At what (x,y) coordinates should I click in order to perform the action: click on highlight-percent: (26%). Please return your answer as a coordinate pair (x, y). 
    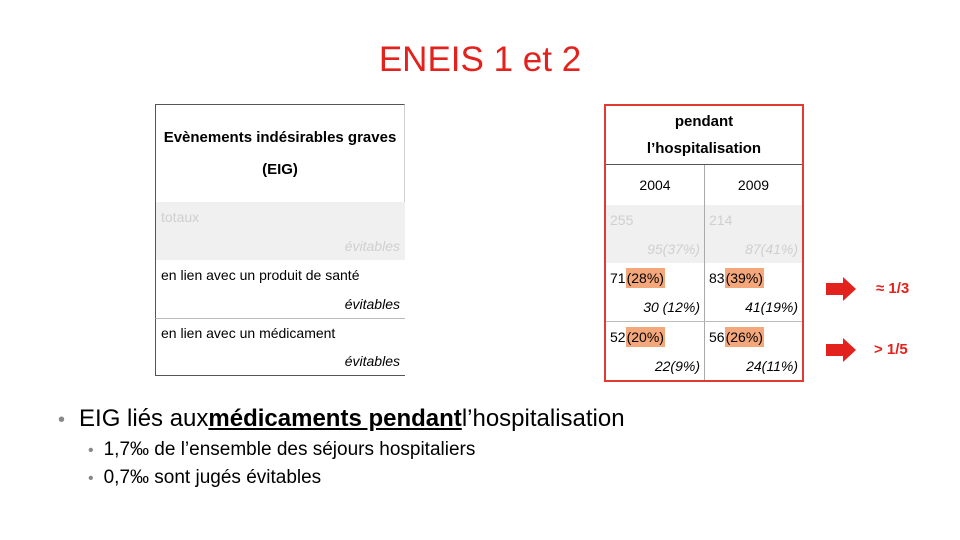
    Looking at the image, I should click on (744, 336).